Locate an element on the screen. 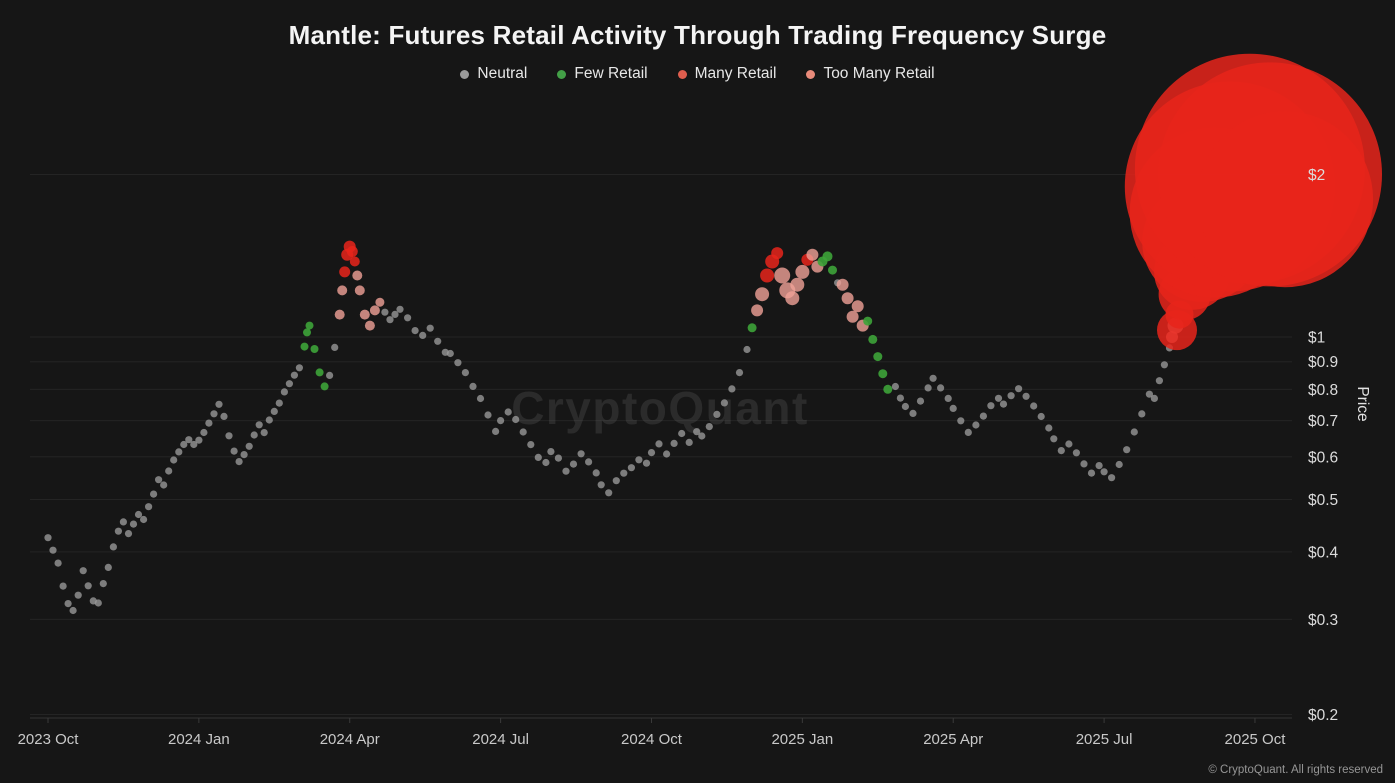  svg-text: $1 is located at coordinates (1316, 338).